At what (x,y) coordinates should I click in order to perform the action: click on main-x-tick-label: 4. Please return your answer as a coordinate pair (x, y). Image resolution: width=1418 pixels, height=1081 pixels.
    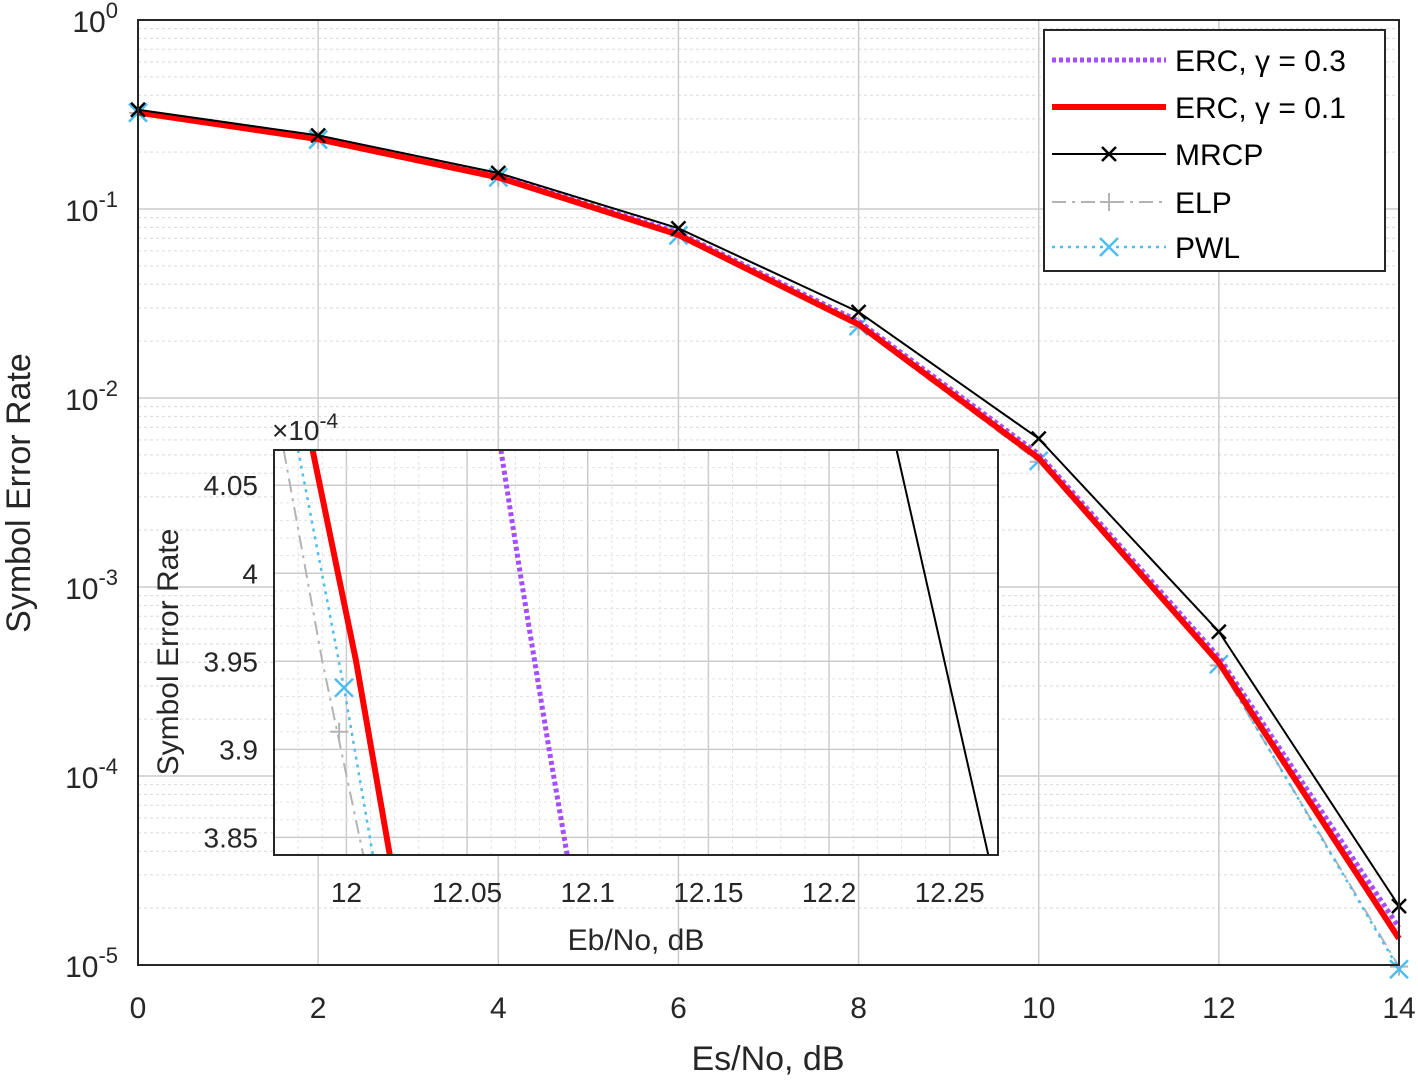
    Looking at the image, I should click on (498, 1008).